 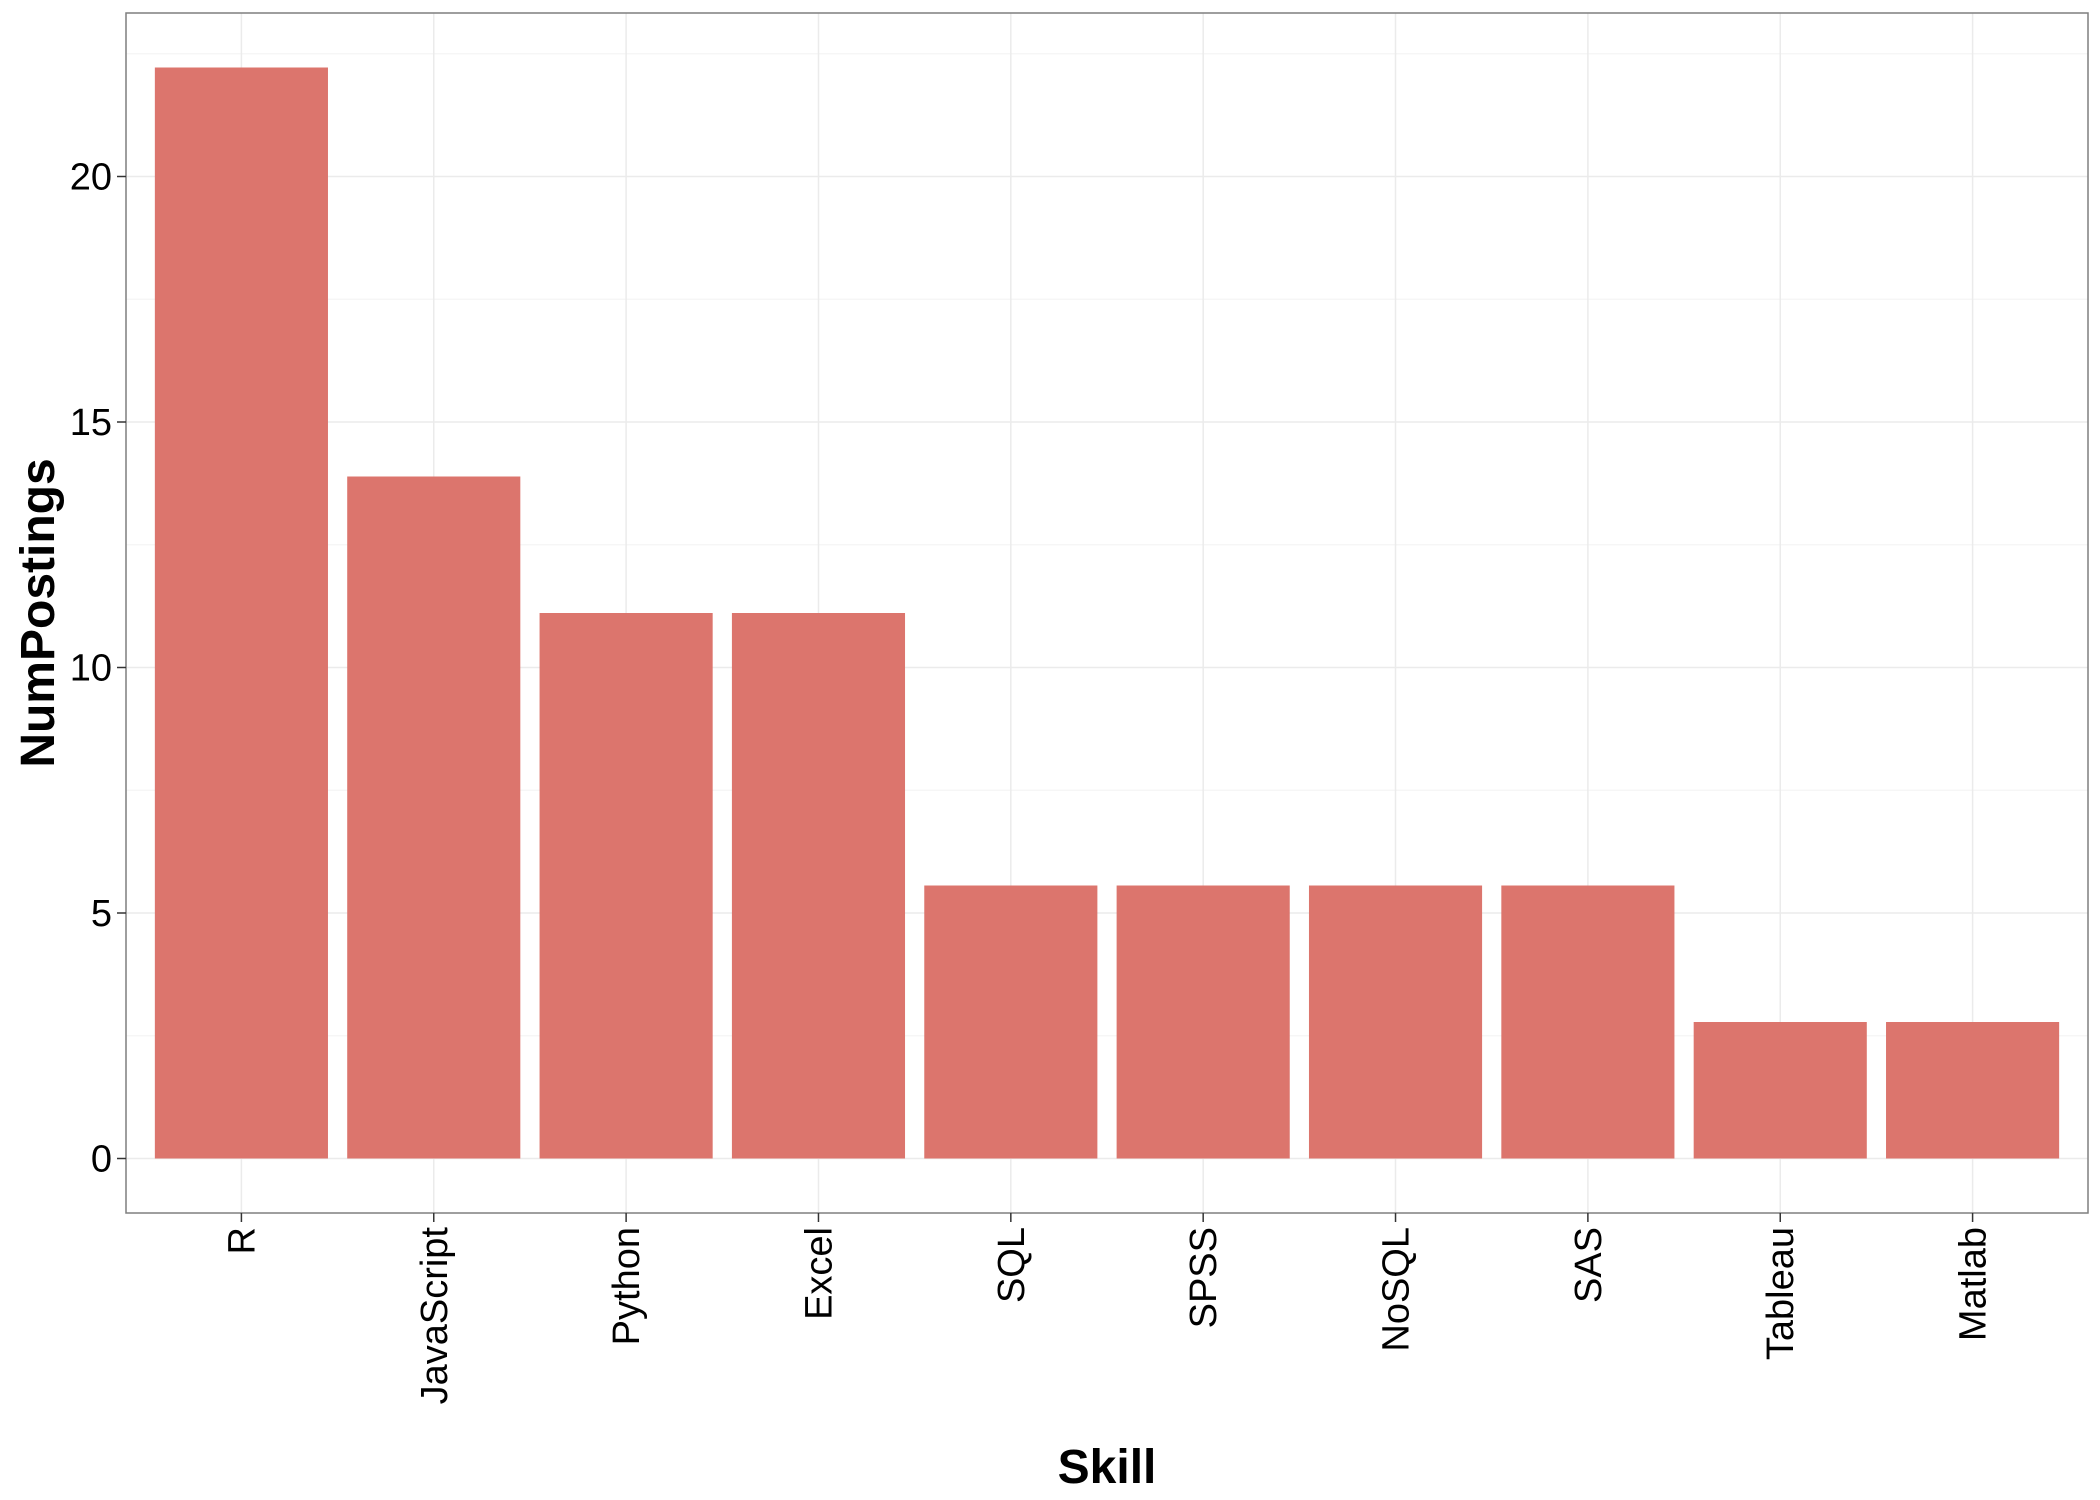 What do you see at coordinates (1781, 1293) in the screenshot?
I see `x-tick-label: Tableau` at bounding box center [1781, 1293].